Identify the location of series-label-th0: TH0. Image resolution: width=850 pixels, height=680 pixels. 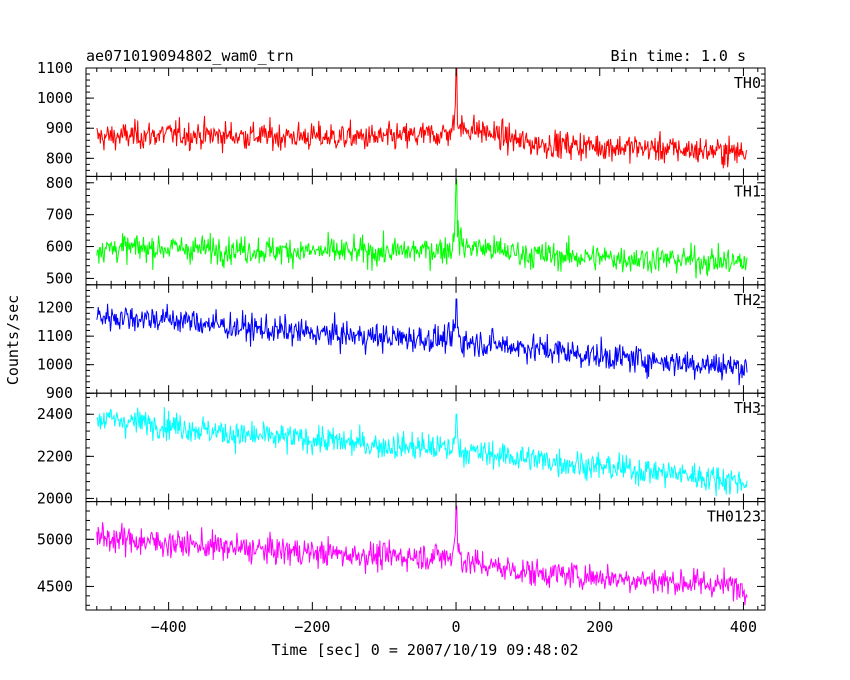
(747, 83).